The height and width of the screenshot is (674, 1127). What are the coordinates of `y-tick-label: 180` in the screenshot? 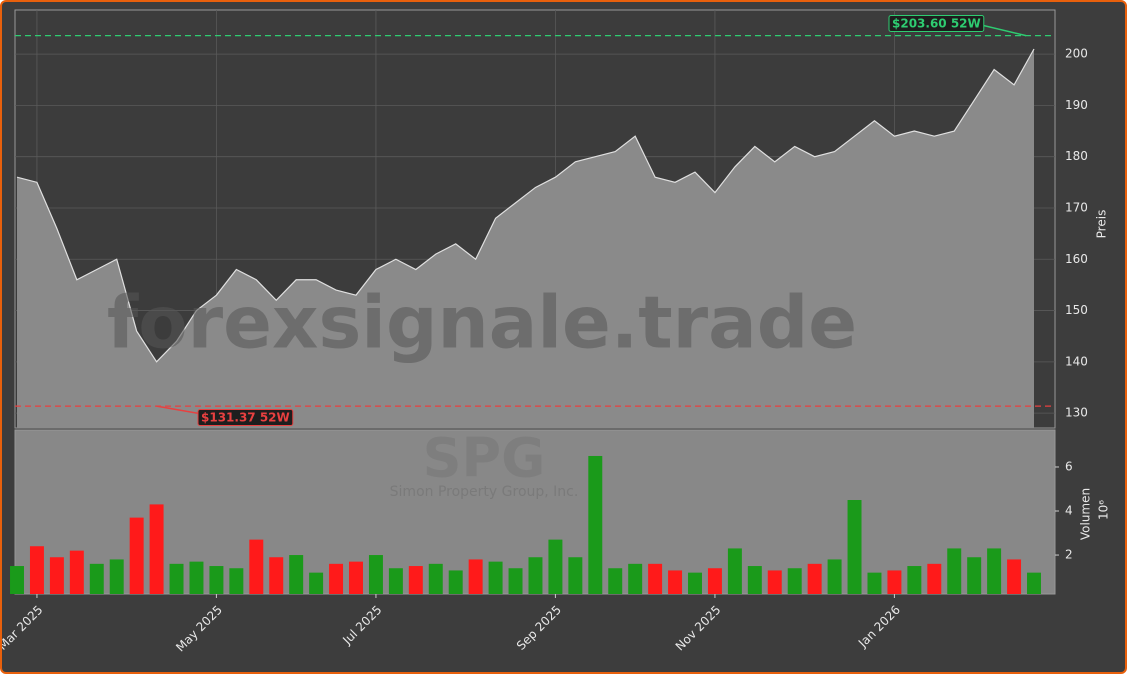 It's located at (1076, 156).